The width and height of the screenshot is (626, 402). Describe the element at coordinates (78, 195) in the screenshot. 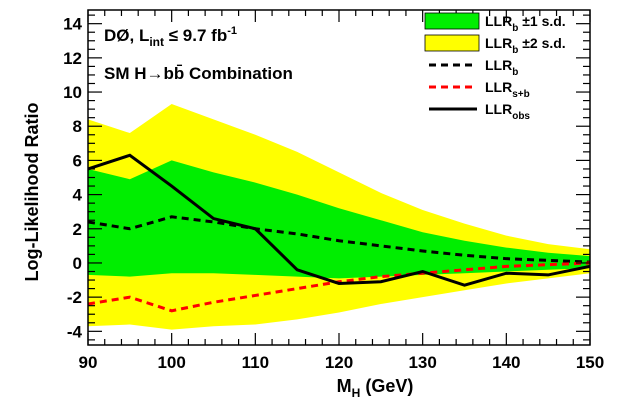

I see `y-tick-label: 4` at that location.